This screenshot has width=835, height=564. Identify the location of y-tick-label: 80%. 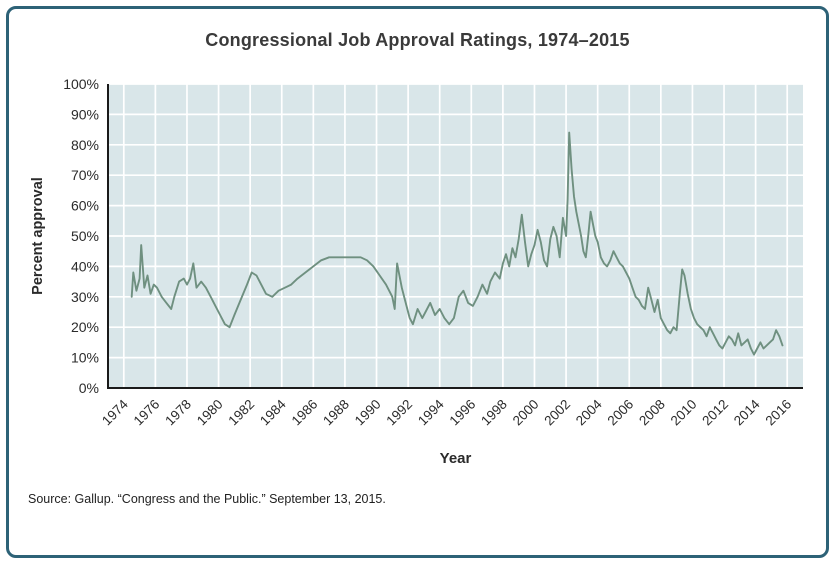
(85, 145).